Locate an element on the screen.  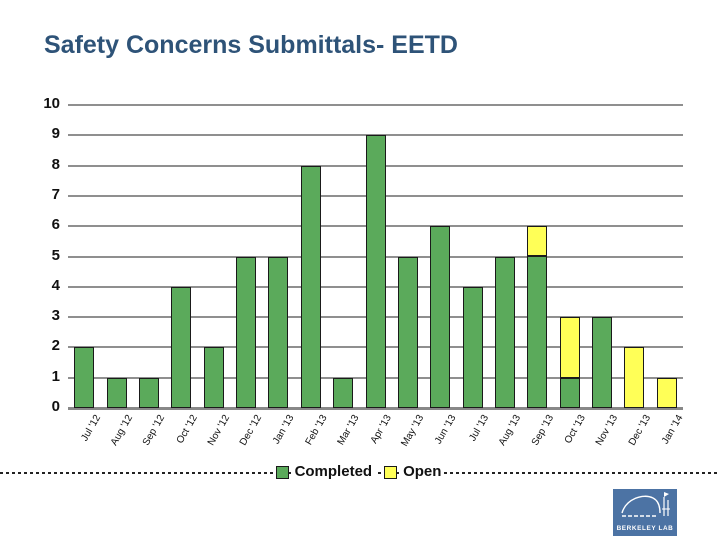
bar-Jan14 is located at coordinates (666, 392).